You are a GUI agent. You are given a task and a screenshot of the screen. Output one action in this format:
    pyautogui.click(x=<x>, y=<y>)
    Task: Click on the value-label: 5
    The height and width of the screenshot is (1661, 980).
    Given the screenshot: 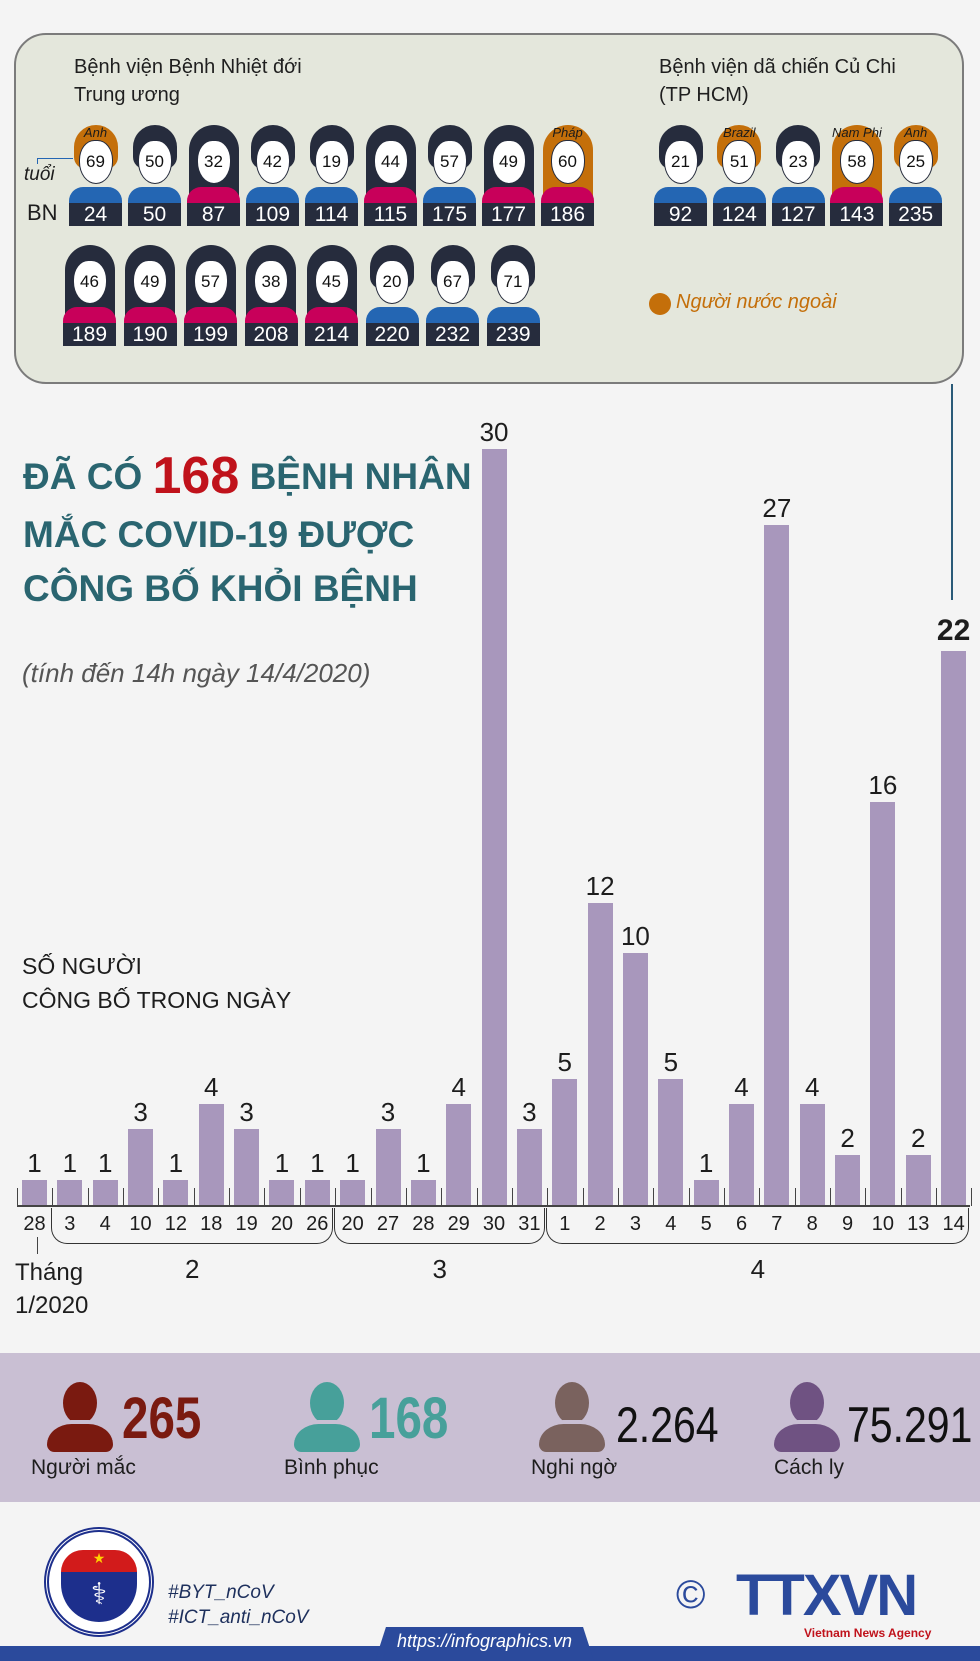 What is the action you would take?
    pyautogui.click(x=671, y=1062)
    